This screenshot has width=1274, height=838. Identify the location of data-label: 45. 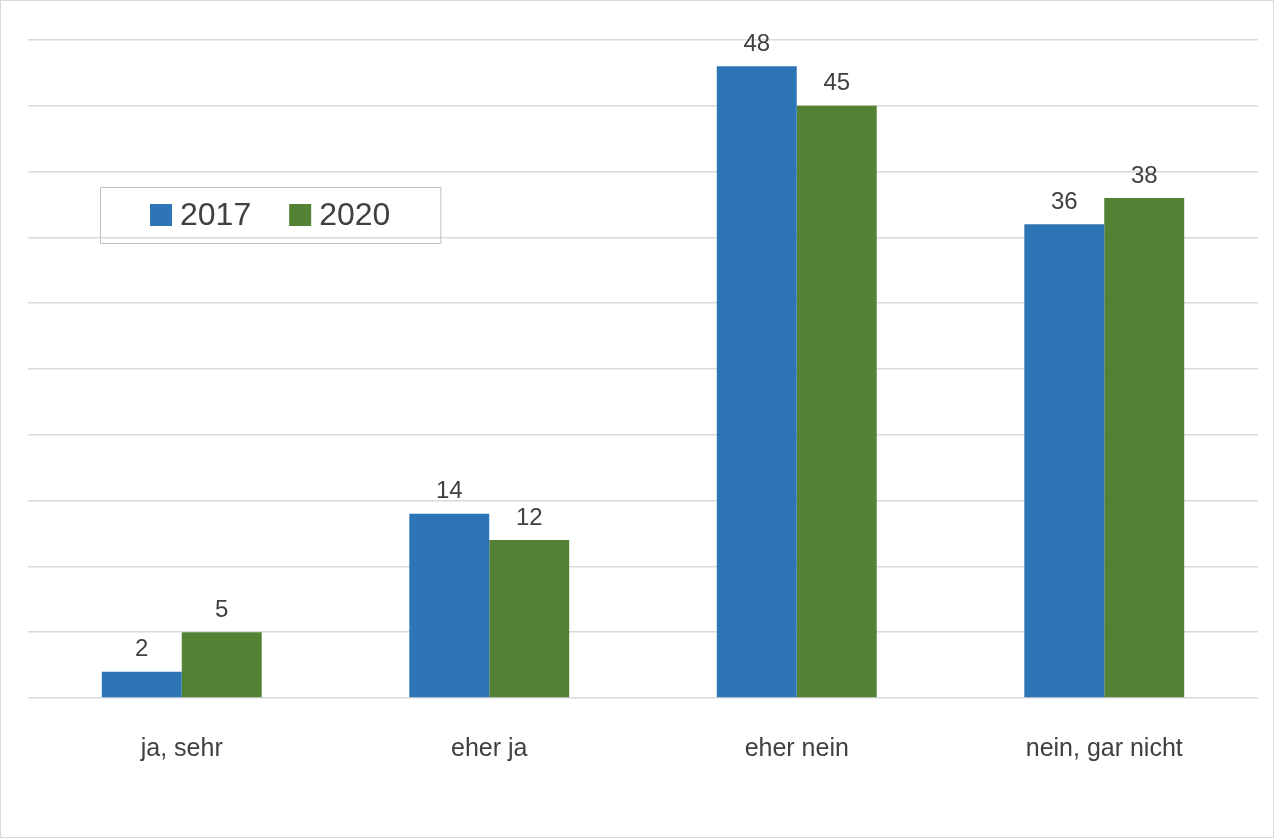
(837, 82).